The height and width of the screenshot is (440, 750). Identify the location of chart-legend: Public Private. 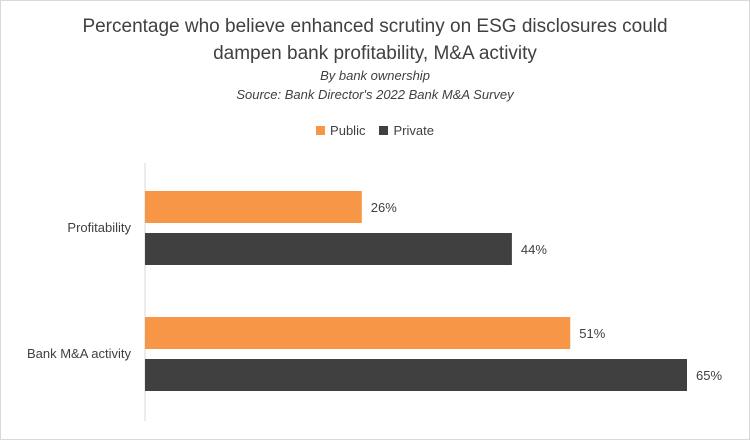
(375, 130).